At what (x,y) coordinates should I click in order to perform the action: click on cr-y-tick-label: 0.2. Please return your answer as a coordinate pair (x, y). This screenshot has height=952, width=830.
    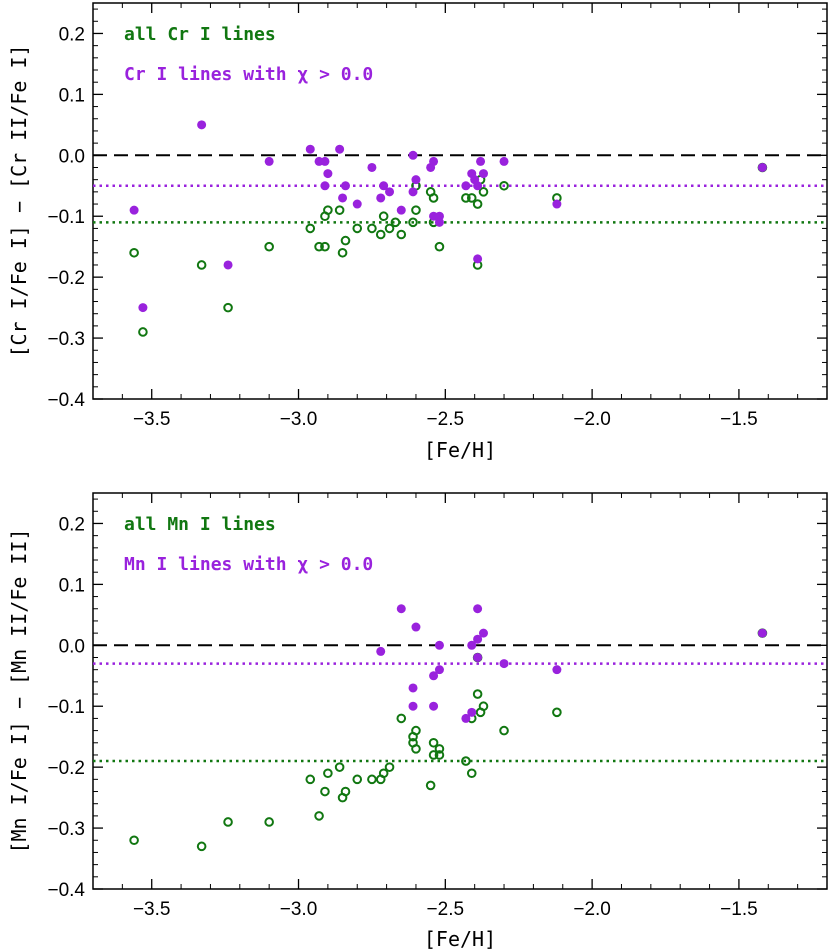
    Looking at the image, I should click on (72, 34).